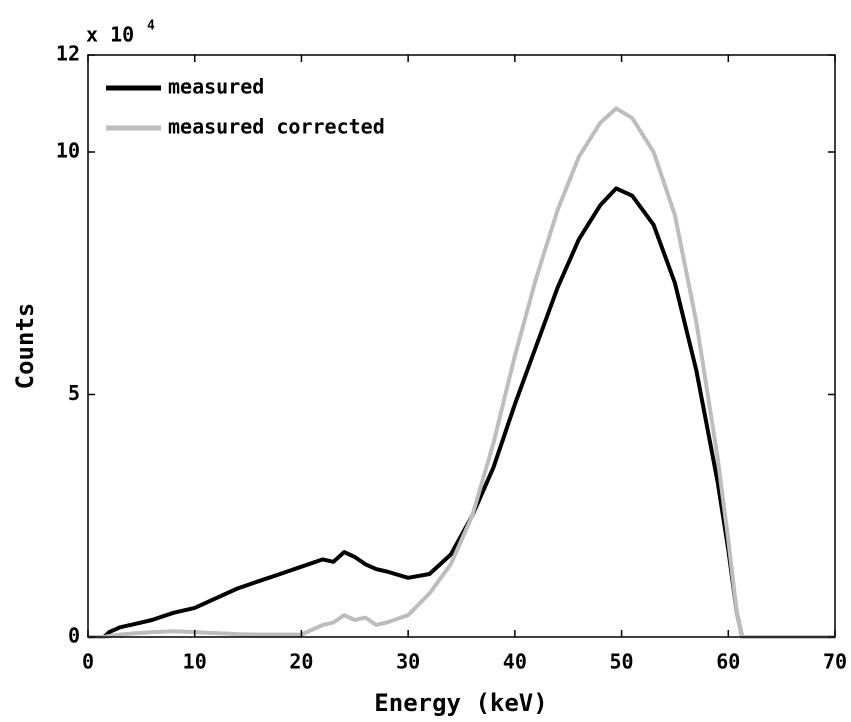 The image size is (851, 722). I want to click on legend-label: measured corrected, so click(276, 127).